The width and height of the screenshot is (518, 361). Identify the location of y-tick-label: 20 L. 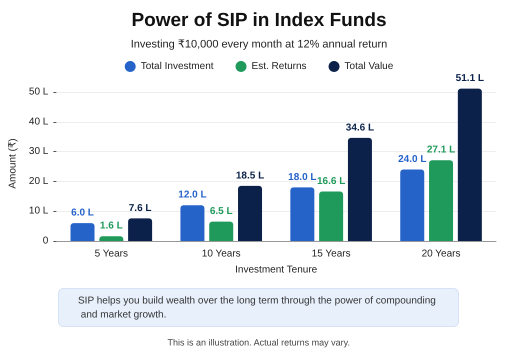
(38, 181).